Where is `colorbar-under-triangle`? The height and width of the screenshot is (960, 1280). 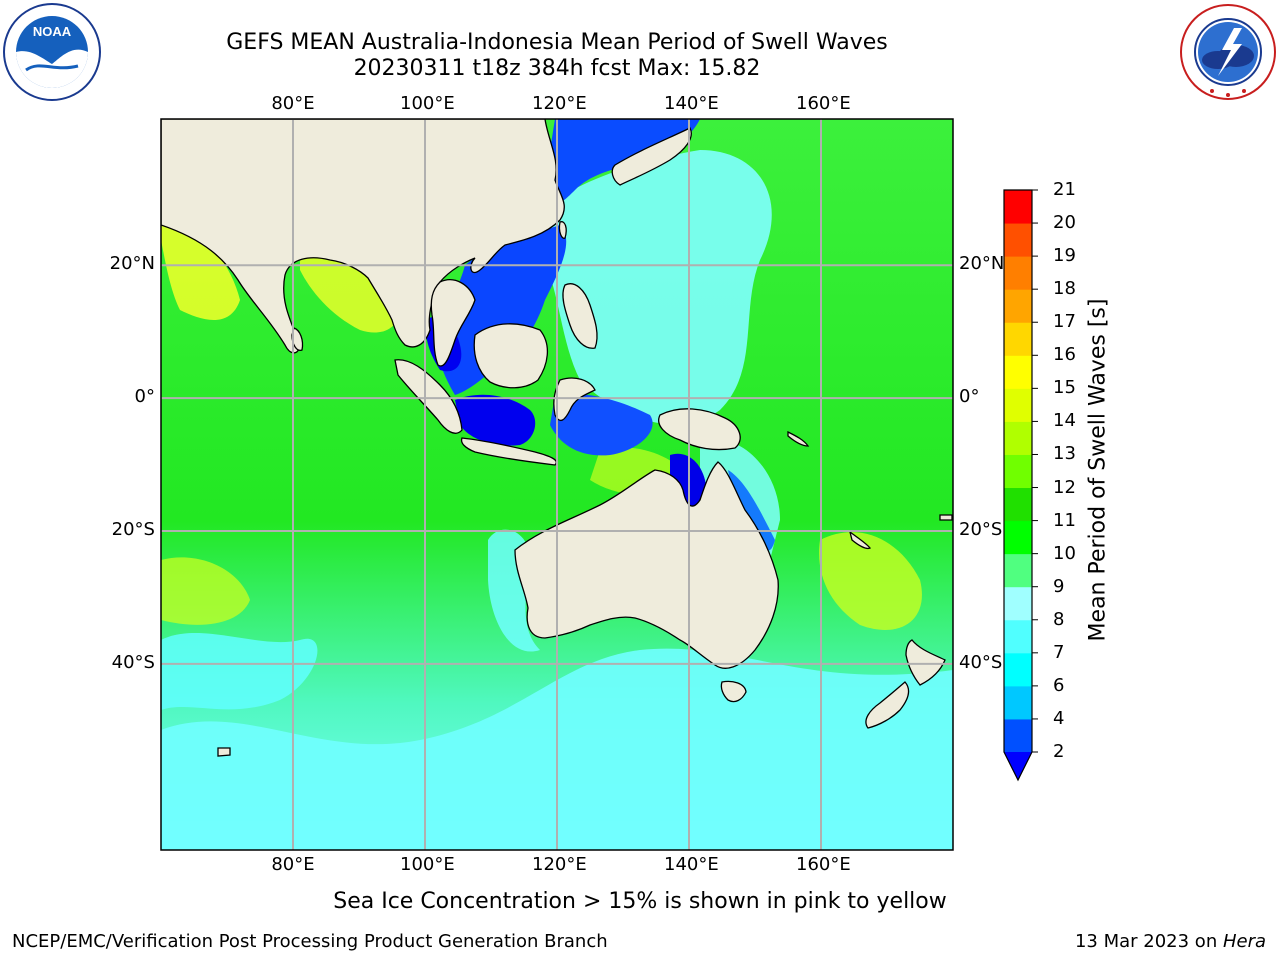 colorbar-under-triangle is located at coordinates (1018, 766).